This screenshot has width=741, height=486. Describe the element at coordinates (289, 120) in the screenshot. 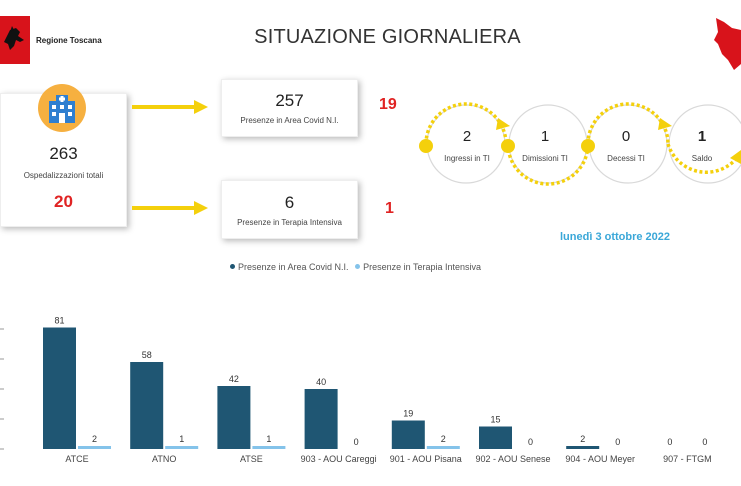

I see `covid-area-label: Presenze in Area Covid N.I.` at that location.